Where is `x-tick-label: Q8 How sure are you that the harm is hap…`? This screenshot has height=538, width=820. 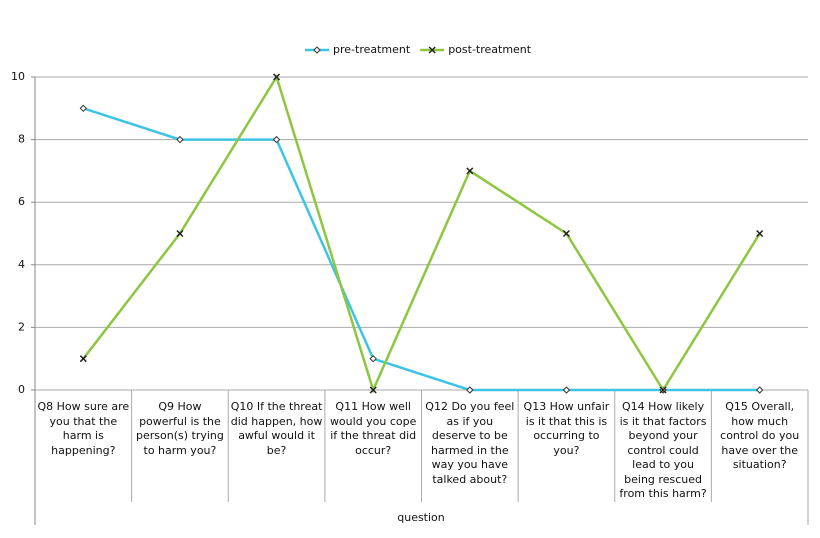
x-tick-label: Q8 How sure are you that the harm is hap… is located at coordinates (83, 428).